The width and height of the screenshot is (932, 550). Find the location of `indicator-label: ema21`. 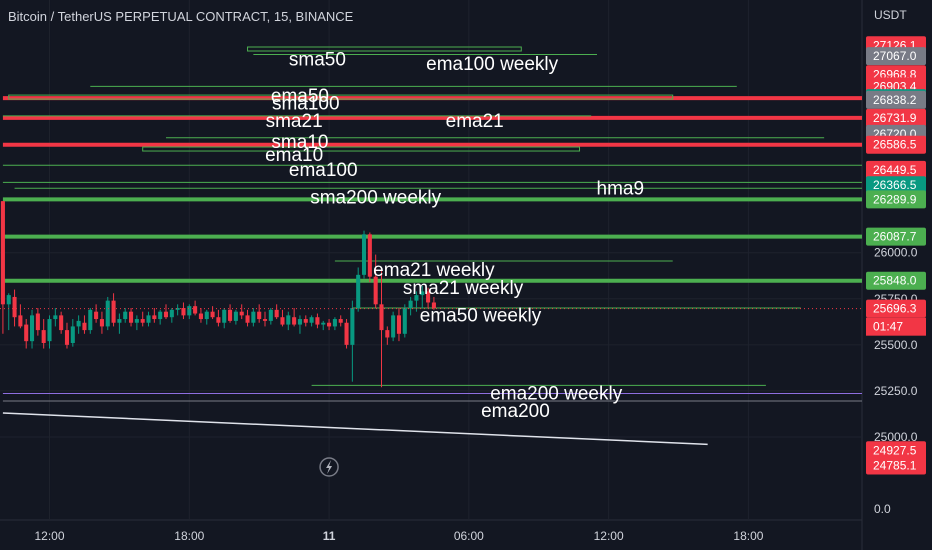

indicator-label: ema21 is located at coordinates (475, 121).